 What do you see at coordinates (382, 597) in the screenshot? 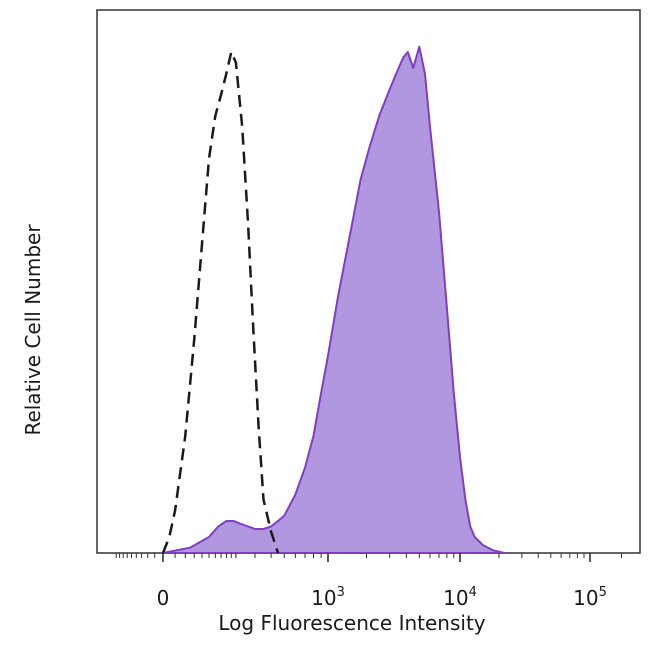
I see `x-axis-tick-labels: 0 10³ 10⁴ 10⁵` at bounding box center [382, 597].